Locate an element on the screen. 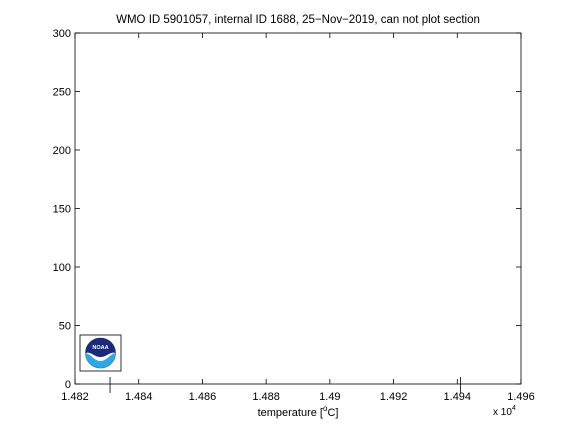  noaa-logo-text: NOAA is located at coordinates (100, 348).